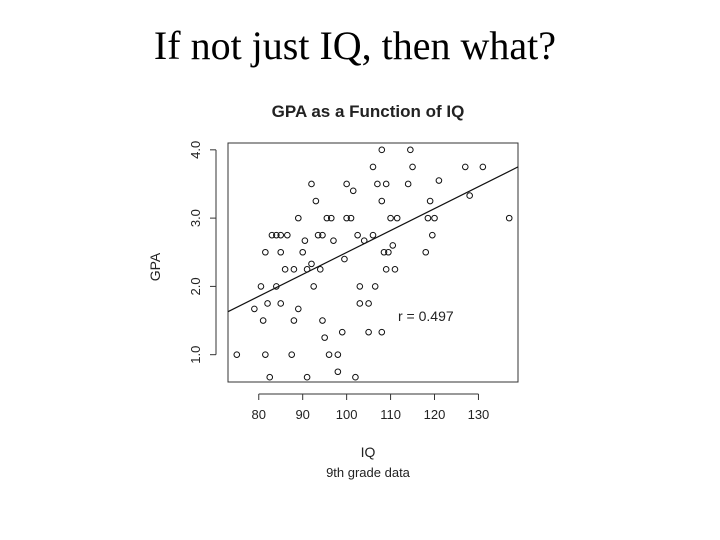 The height and width of the screenshot is (540, 720). Describe the element at coordinates (368, 452) in the screenshot. I see `x-axis-label: IQ` at that location.